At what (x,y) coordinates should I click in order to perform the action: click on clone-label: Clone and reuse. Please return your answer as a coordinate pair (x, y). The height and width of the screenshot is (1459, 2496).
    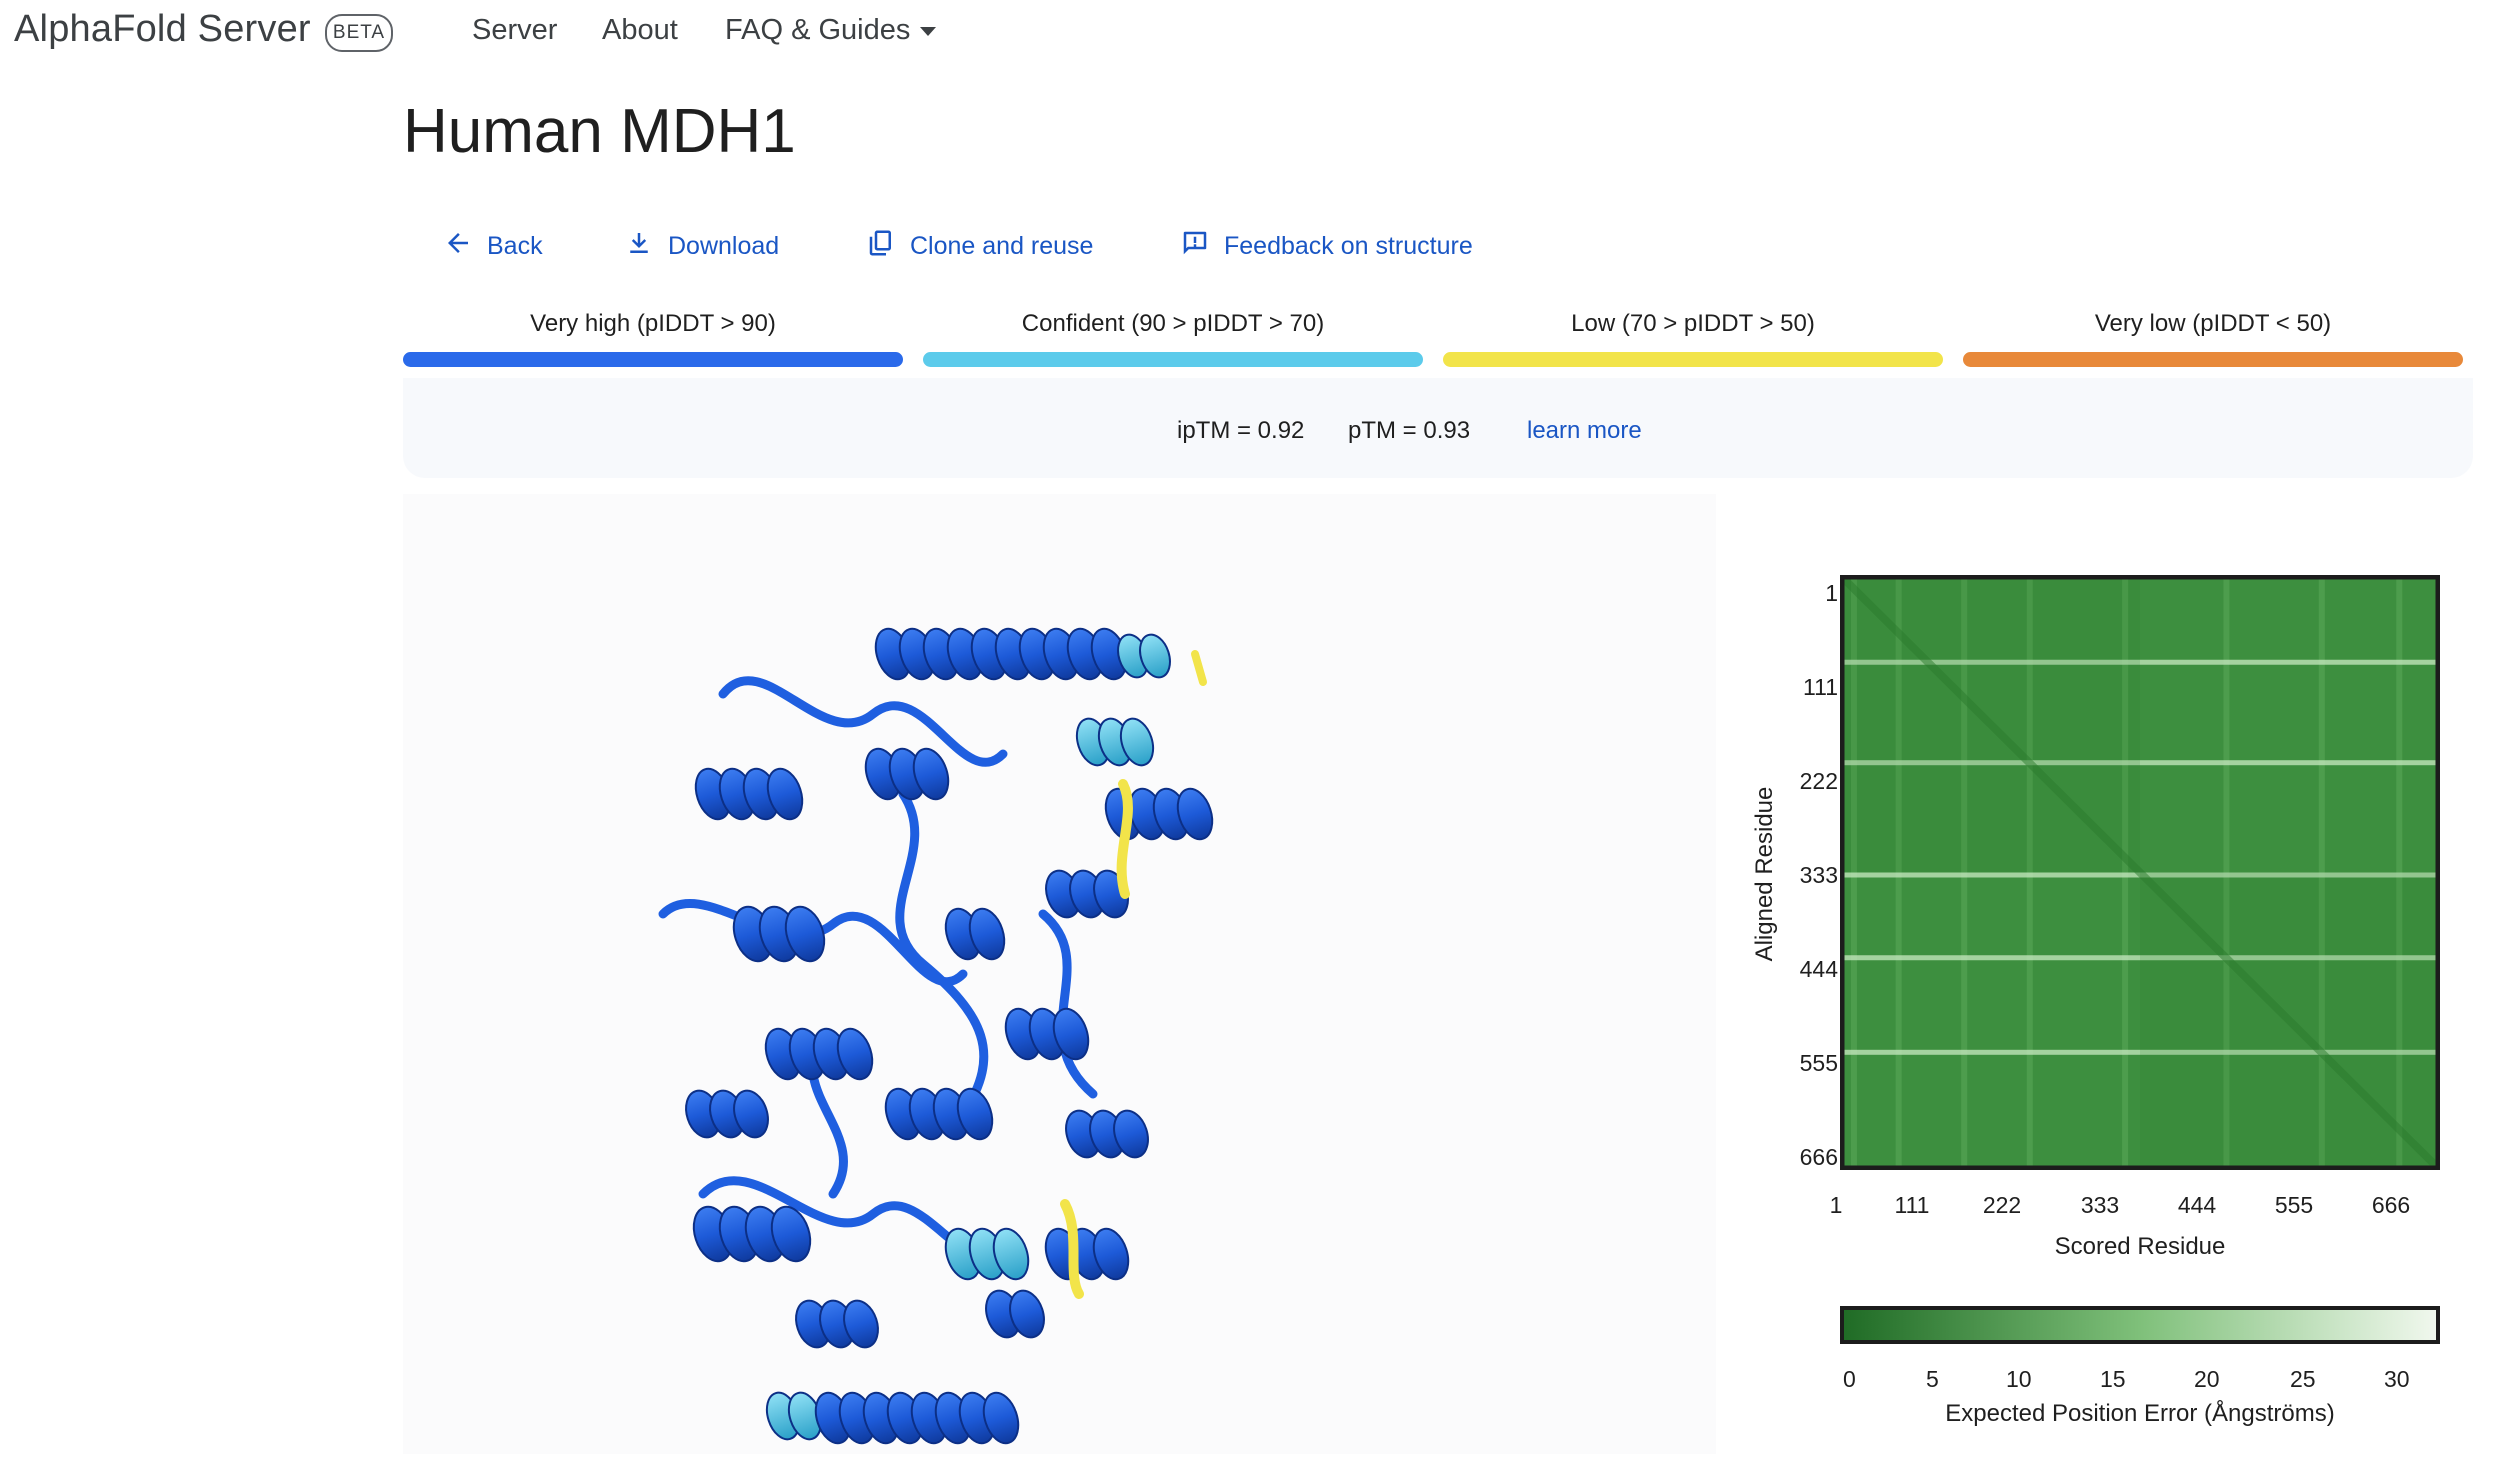
    Looking at the image, I should click on (1002, 245).